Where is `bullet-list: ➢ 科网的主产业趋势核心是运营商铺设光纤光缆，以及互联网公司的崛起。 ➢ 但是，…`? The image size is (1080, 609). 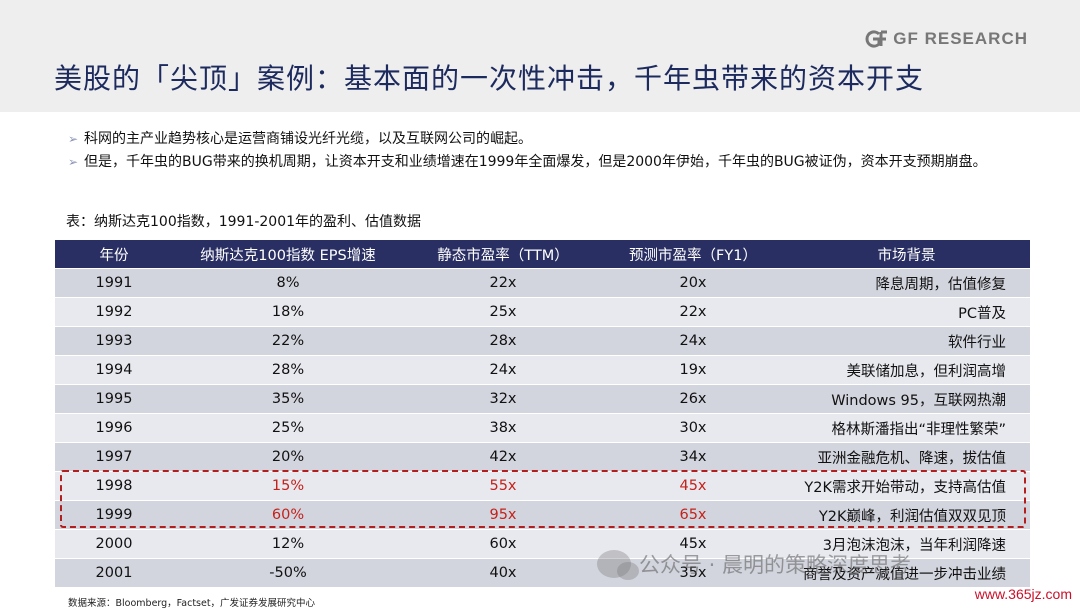 bullet-list: ➢ 科网的主产业趋势核心是运营商铺设光纤光缆，以及互联网公司的崛起。 ➢ 但是，… is located at coordinates (558, 151).